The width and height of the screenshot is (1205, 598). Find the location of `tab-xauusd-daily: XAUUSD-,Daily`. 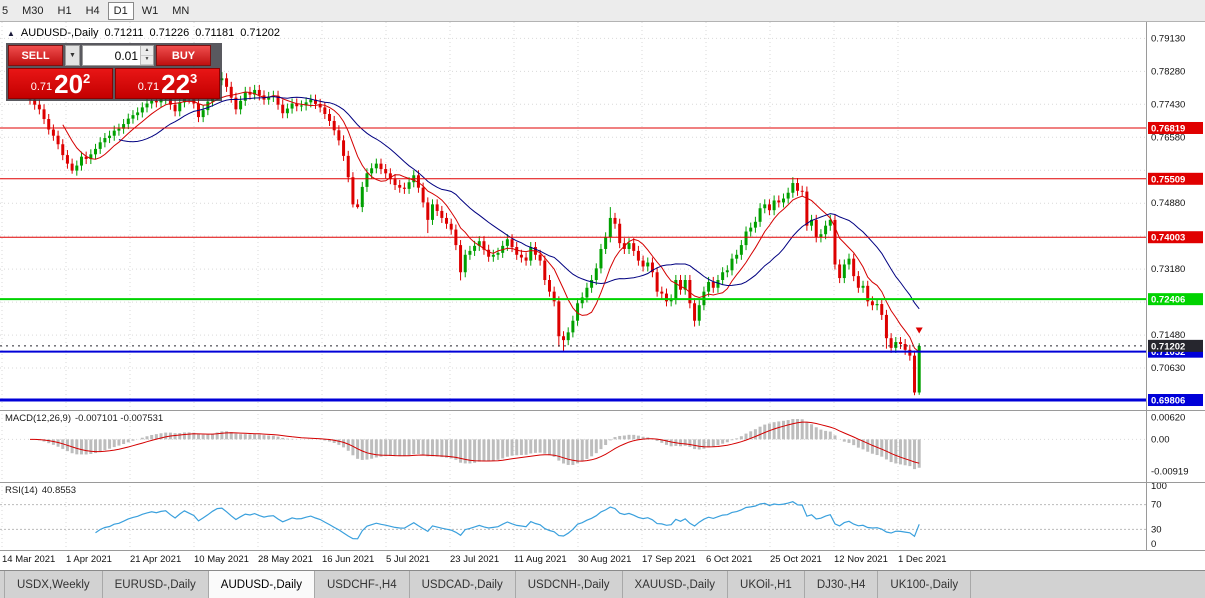

tab-xauusd-daily: XAUUSD-,Daily is located at coordinates (676, 584).